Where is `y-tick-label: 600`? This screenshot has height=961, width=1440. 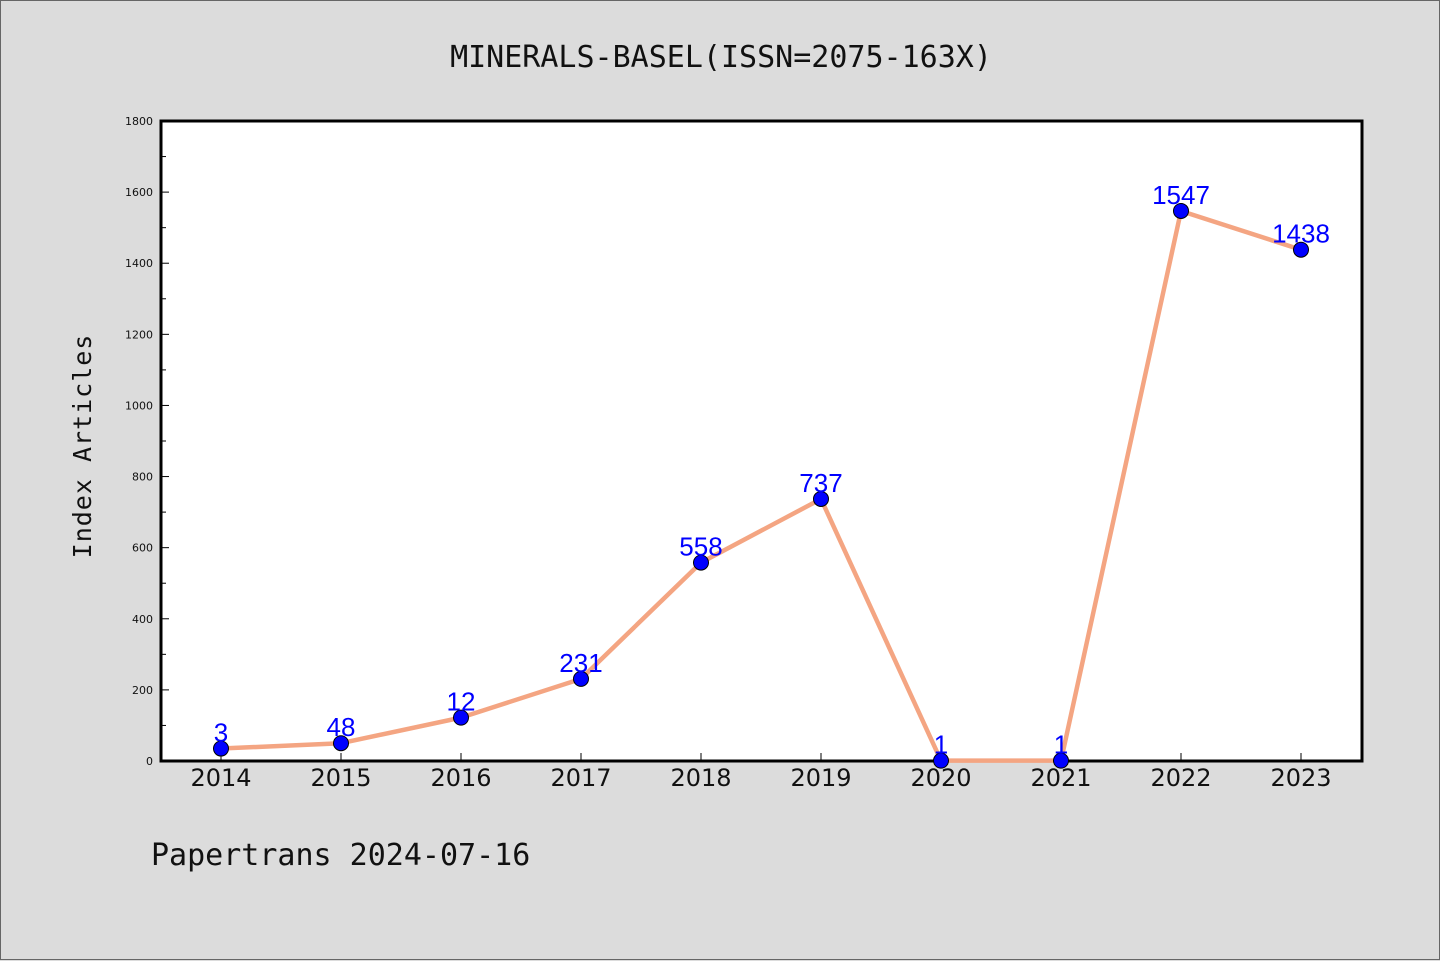
y-tick-label: 600 is located at coordinates (142, 548).